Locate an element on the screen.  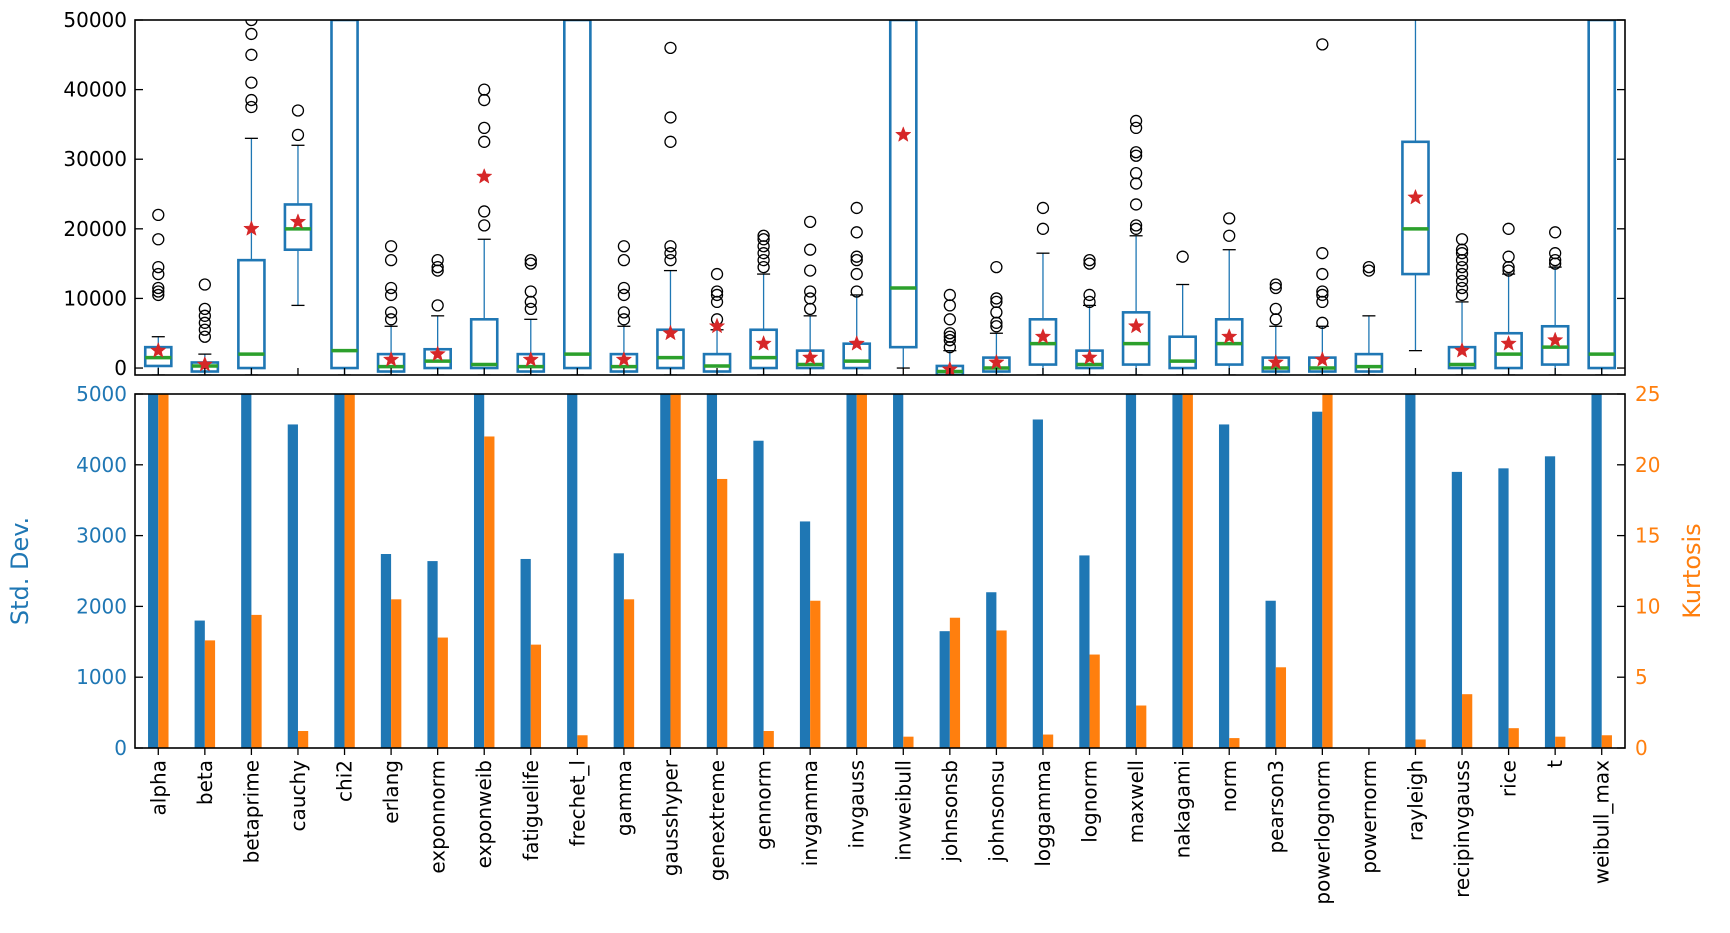
x-tick-label-invgauss: invgauss is located at coordinates (857, 804).